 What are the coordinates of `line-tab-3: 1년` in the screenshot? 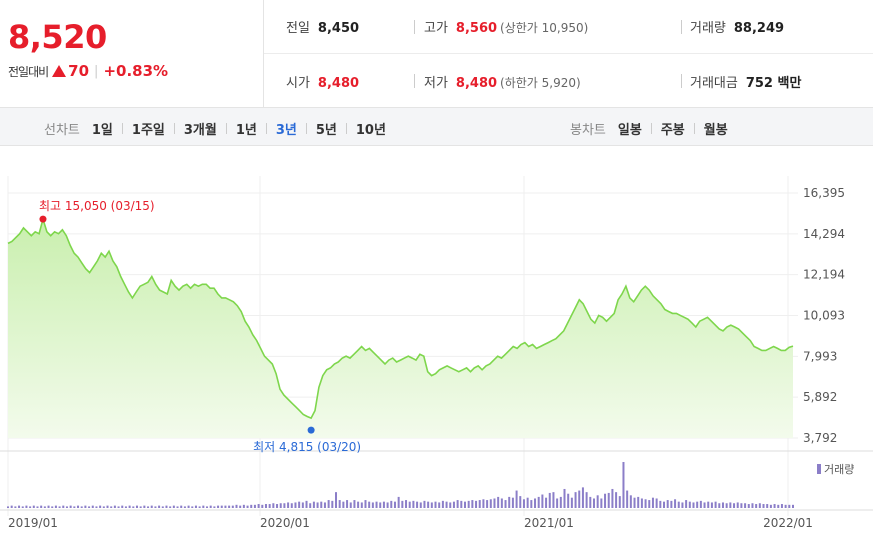 It's located at (246, 130).